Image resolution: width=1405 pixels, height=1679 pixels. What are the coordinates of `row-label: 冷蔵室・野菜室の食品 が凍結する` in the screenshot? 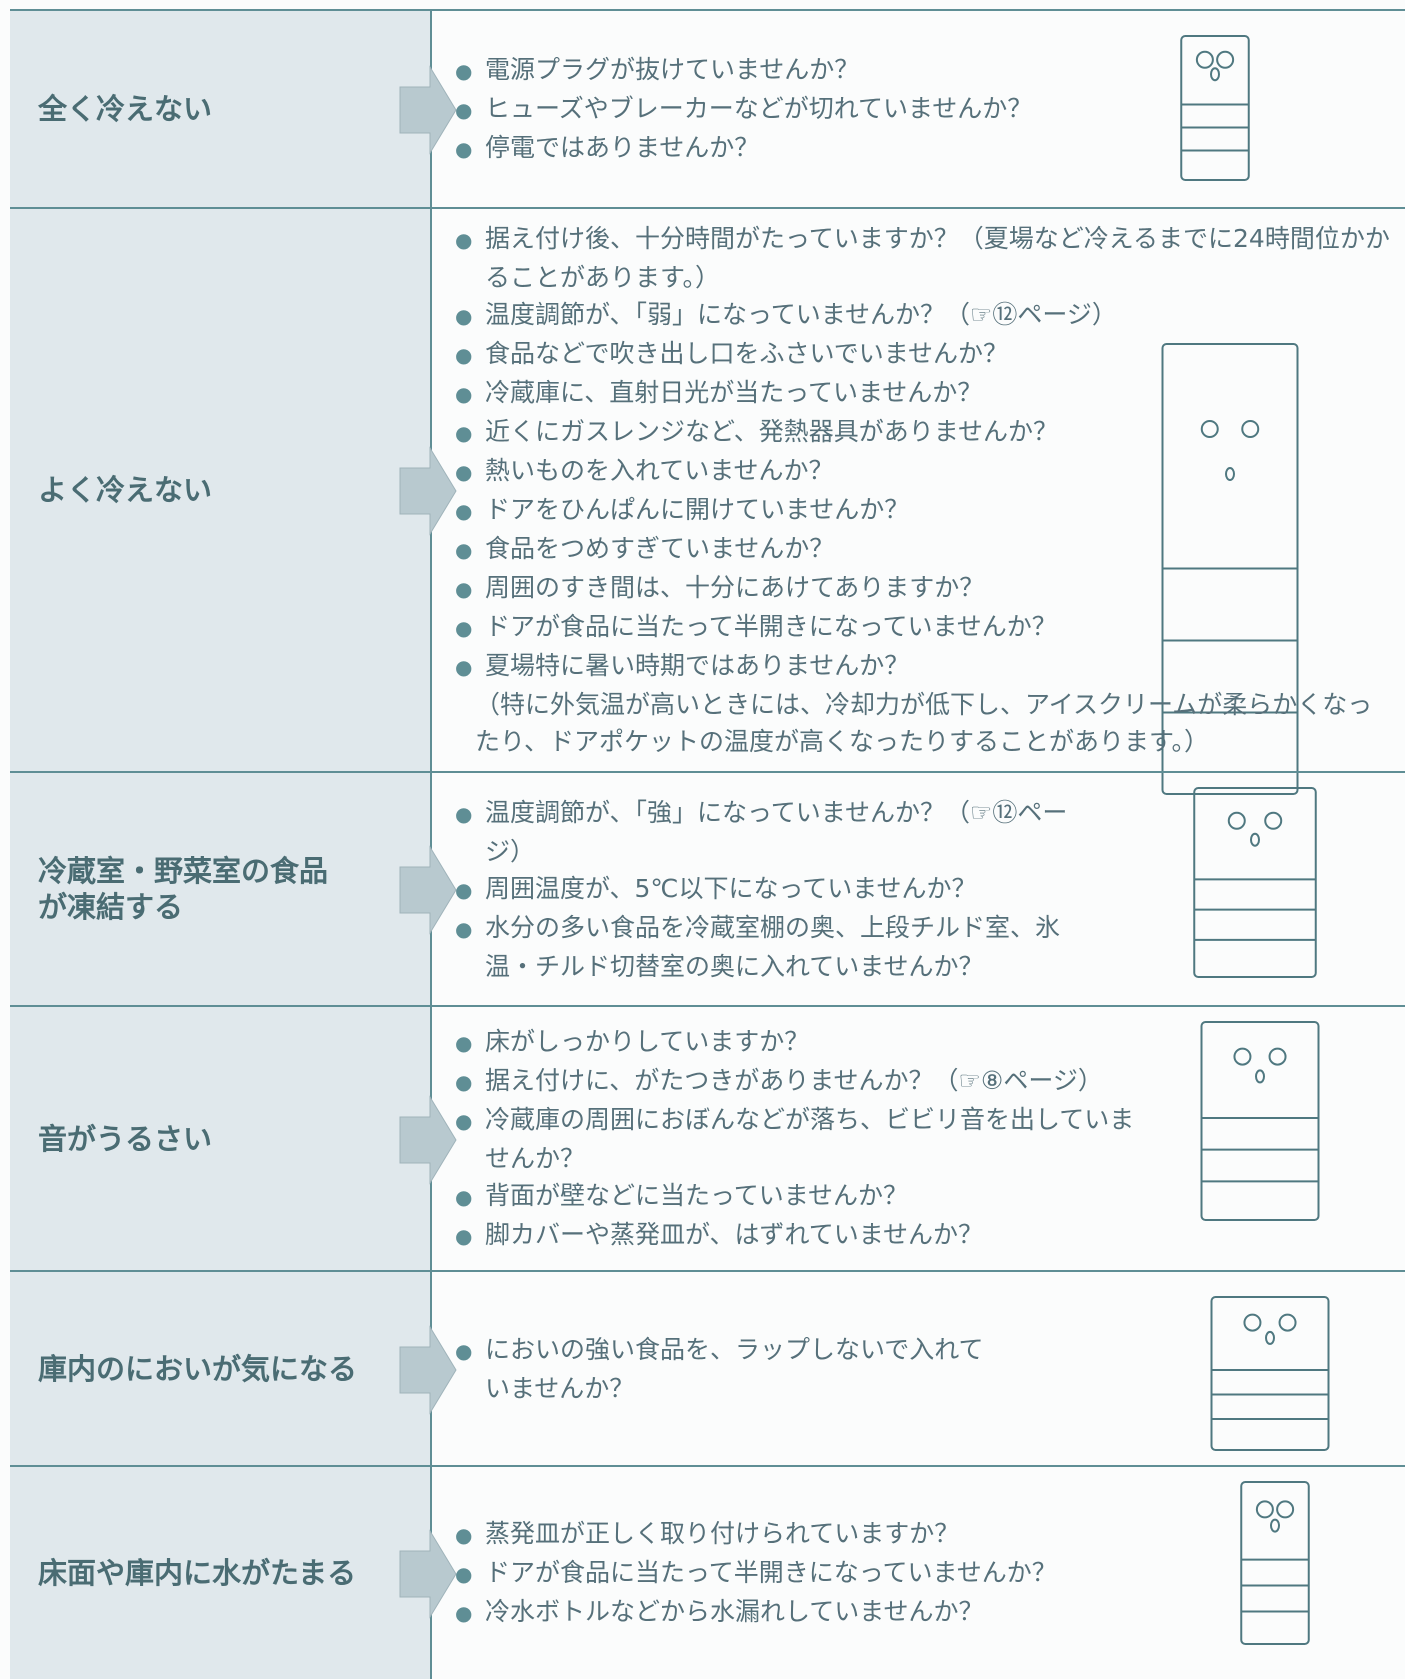 It's located at (221, 889).